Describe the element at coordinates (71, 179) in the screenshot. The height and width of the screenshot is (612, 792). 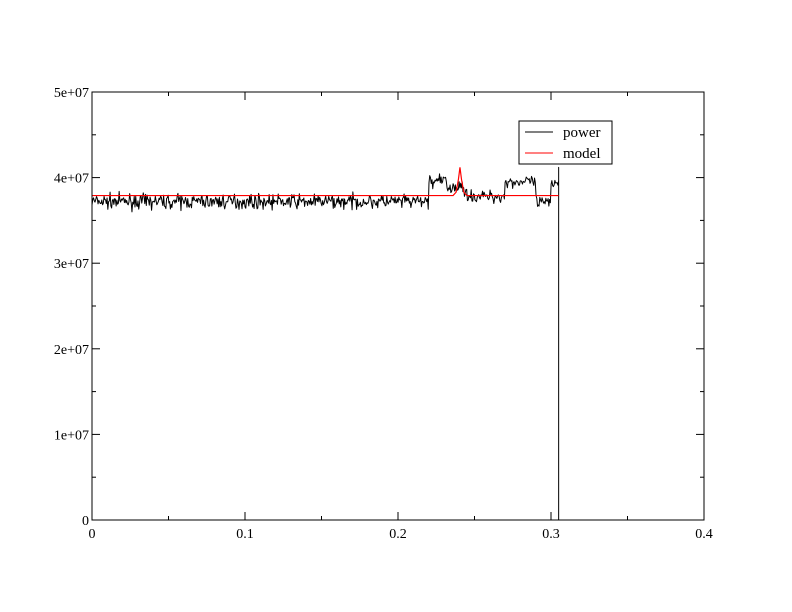
I see `y-tick-label: 4e+07` at that location.